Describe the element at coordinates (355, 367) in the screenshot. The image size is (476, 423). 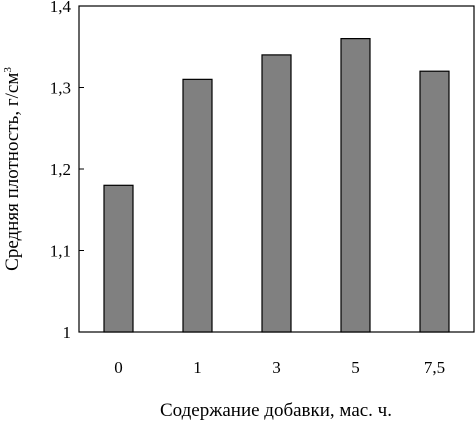
I see `x-tick-label: 5` at that location.